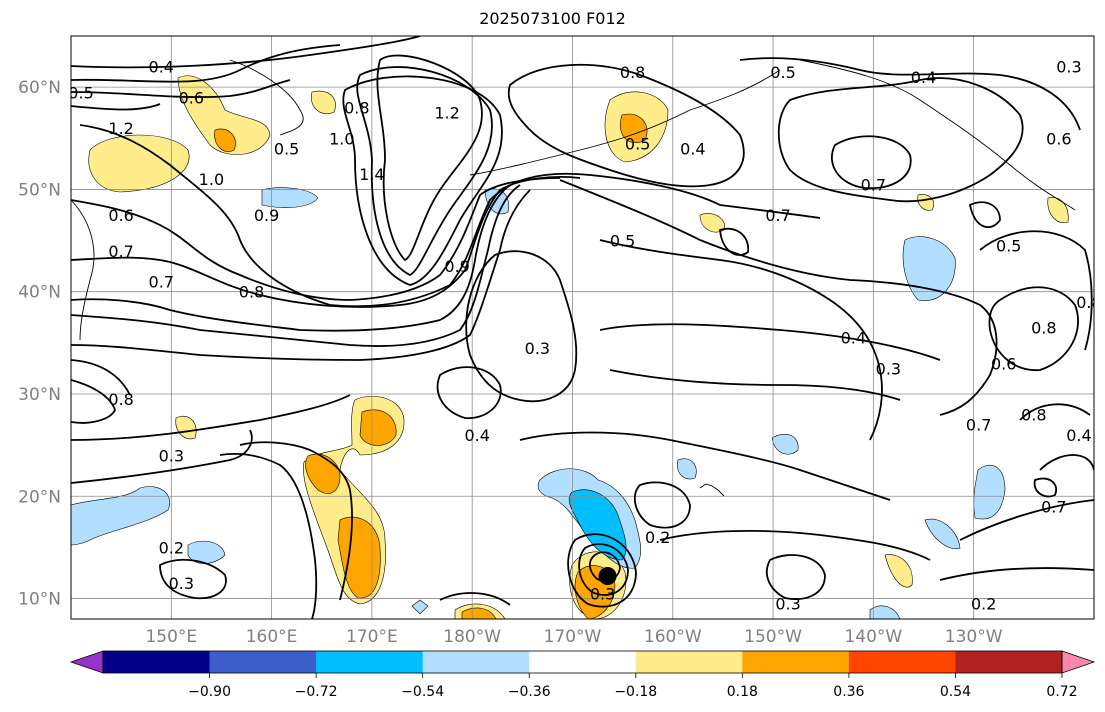  Describe the element at coordinates (86, 662) in the screenshot. I see `colorbar-extend-low` at that location.